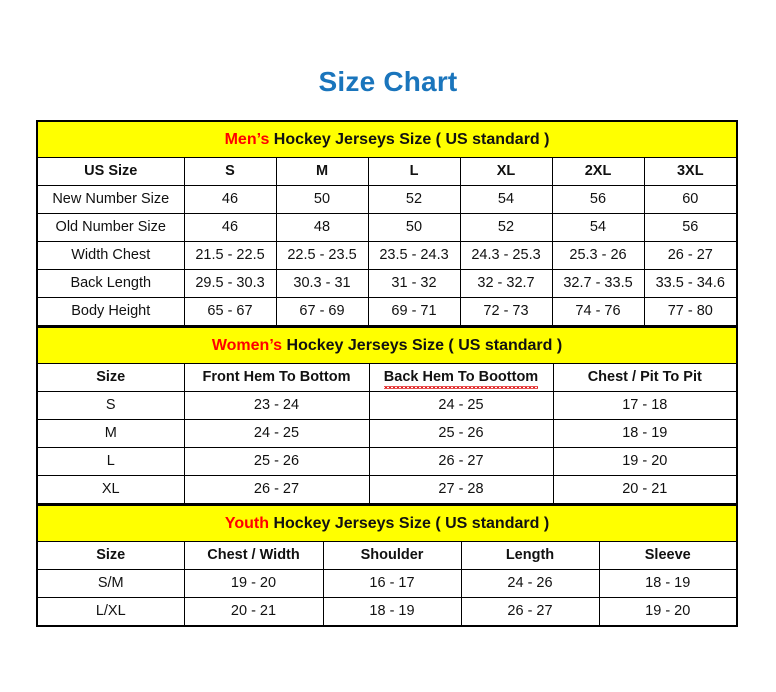 This screenshot has height=692, width=776. Describe the element at coordinates (110, 405) in the screenshot. I see `womens-row-label-0: S` at that location.